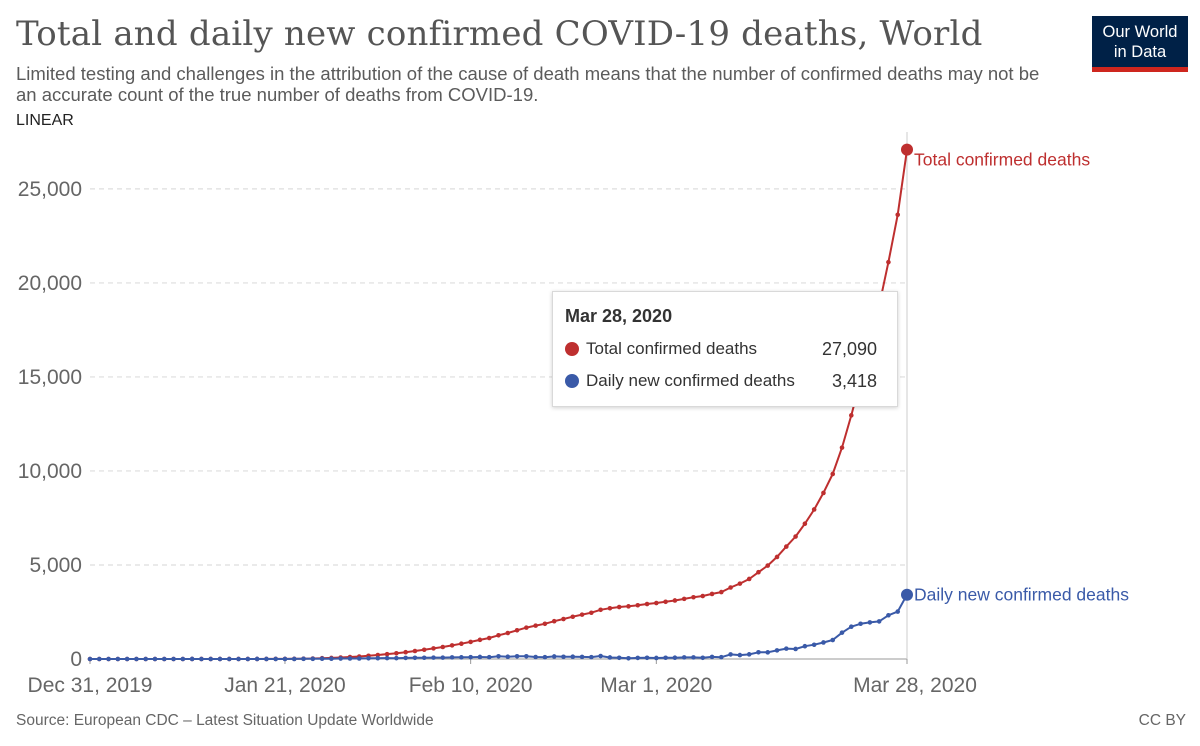 This screenshot has width=1200, height=746. Describe the element at coordinates (45, 120) in the screenshot. I see `scale-toggle: LINEAR` at that location.